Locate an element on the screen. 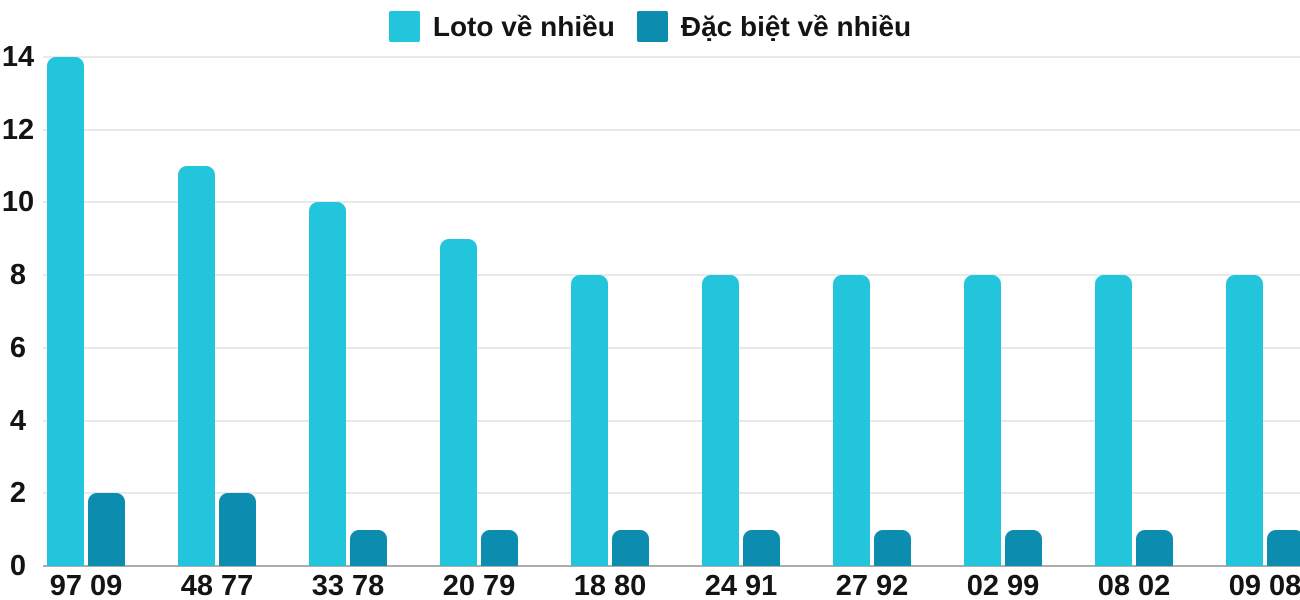 The width and height of the screenshot is (1300, 600). x-tick-label-48-77: 48 77 is located at coordinates (217, 585).